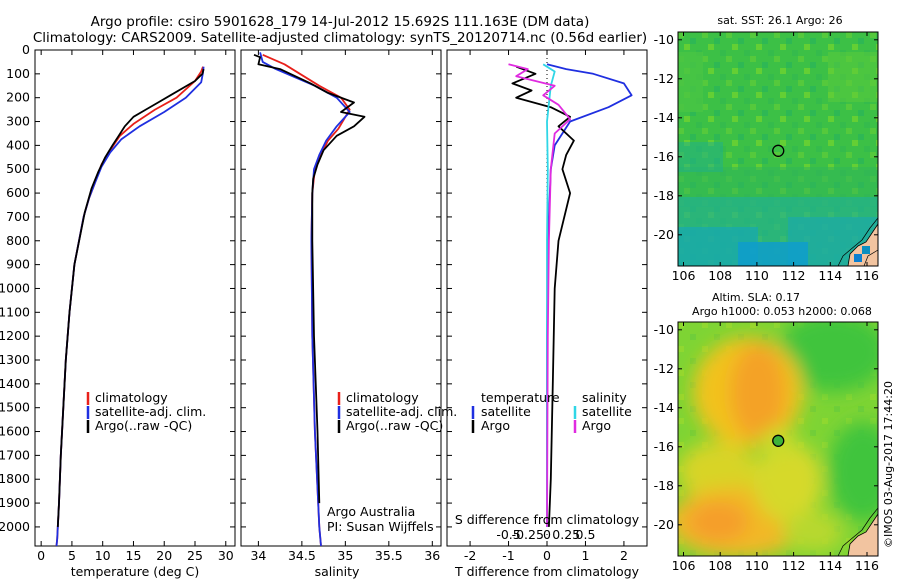 The height and width of the screenshot is (580, 900). I want to click on x-tick-label: 36, so click(432, 555).